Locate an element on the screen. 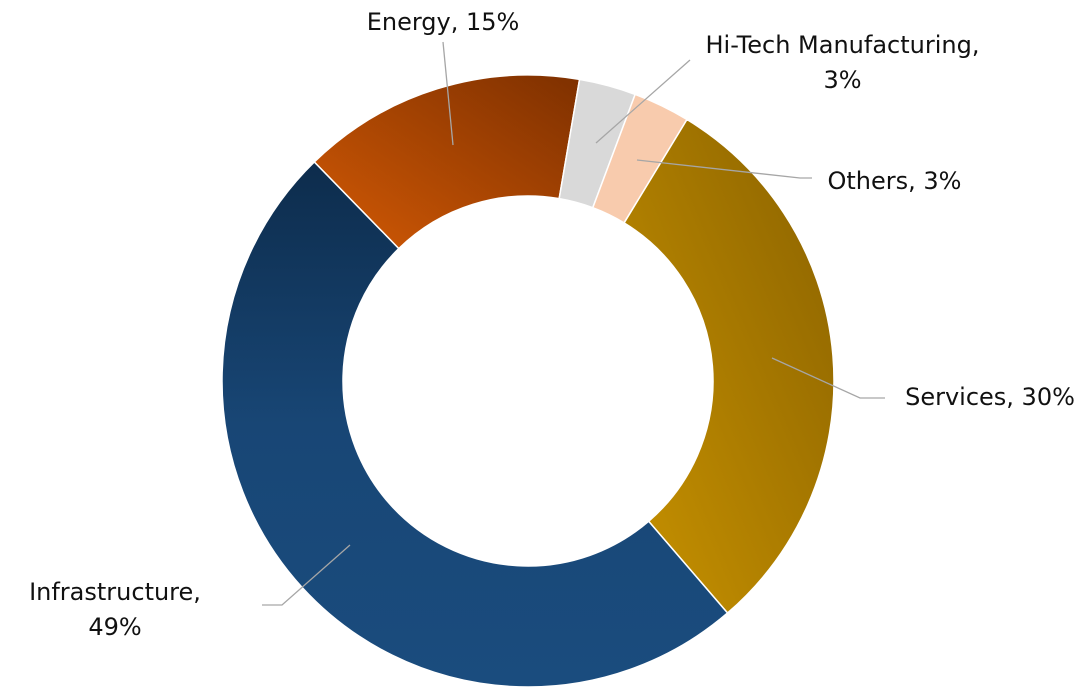 The image size is (1092, 687). data-label: Hi-Tech Manufacturing, 3% is located at coordinates (842, 62).